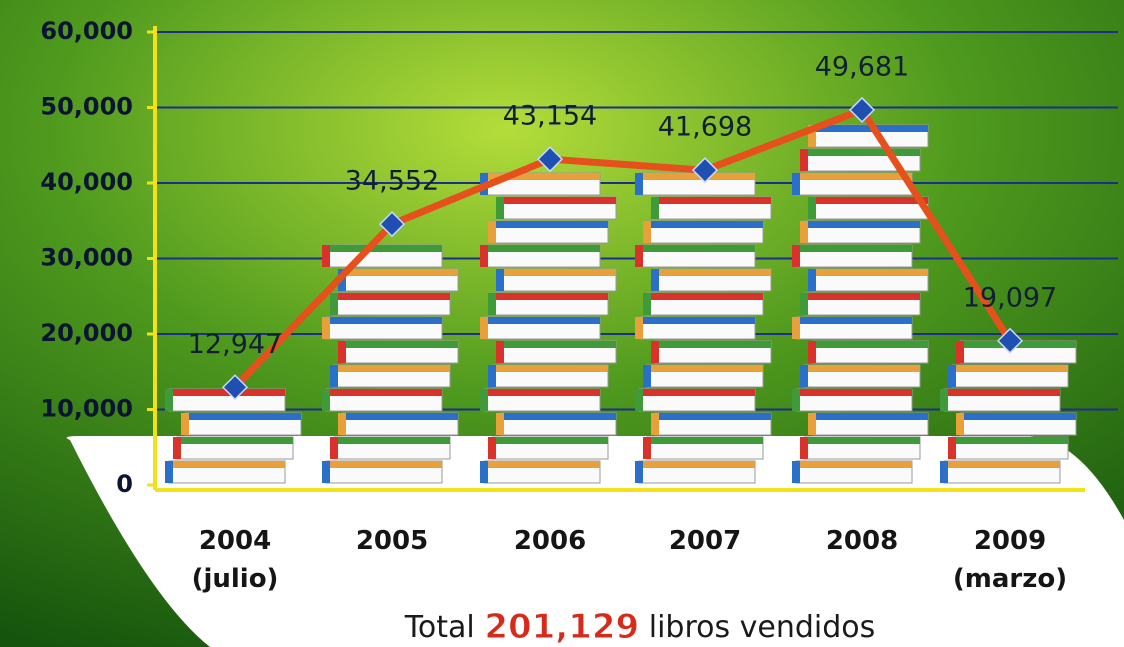 The width and height of the screenshot is (1124, 647). Describe the element at coordinates (392, 541) in the screenshot. I see `x-tick-label: 2005` at that location.